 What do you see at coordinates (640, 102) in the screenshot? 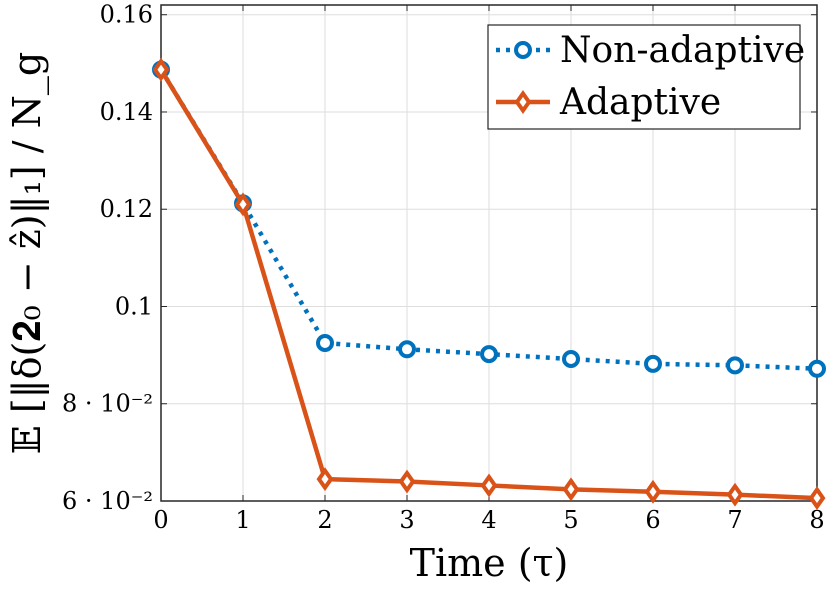
I see `legend-label: Adaptive` at bounding box center [640, 102].